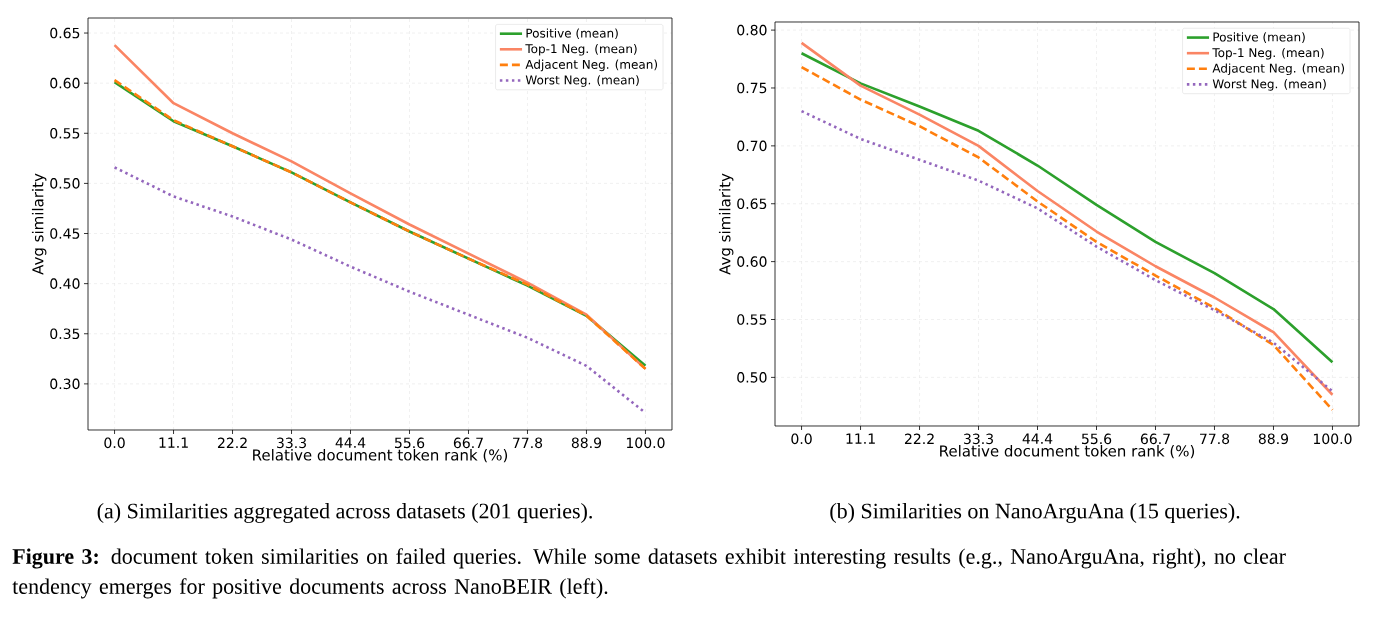  I want to click on y-tick-label: 0.35, so click(65, 334).